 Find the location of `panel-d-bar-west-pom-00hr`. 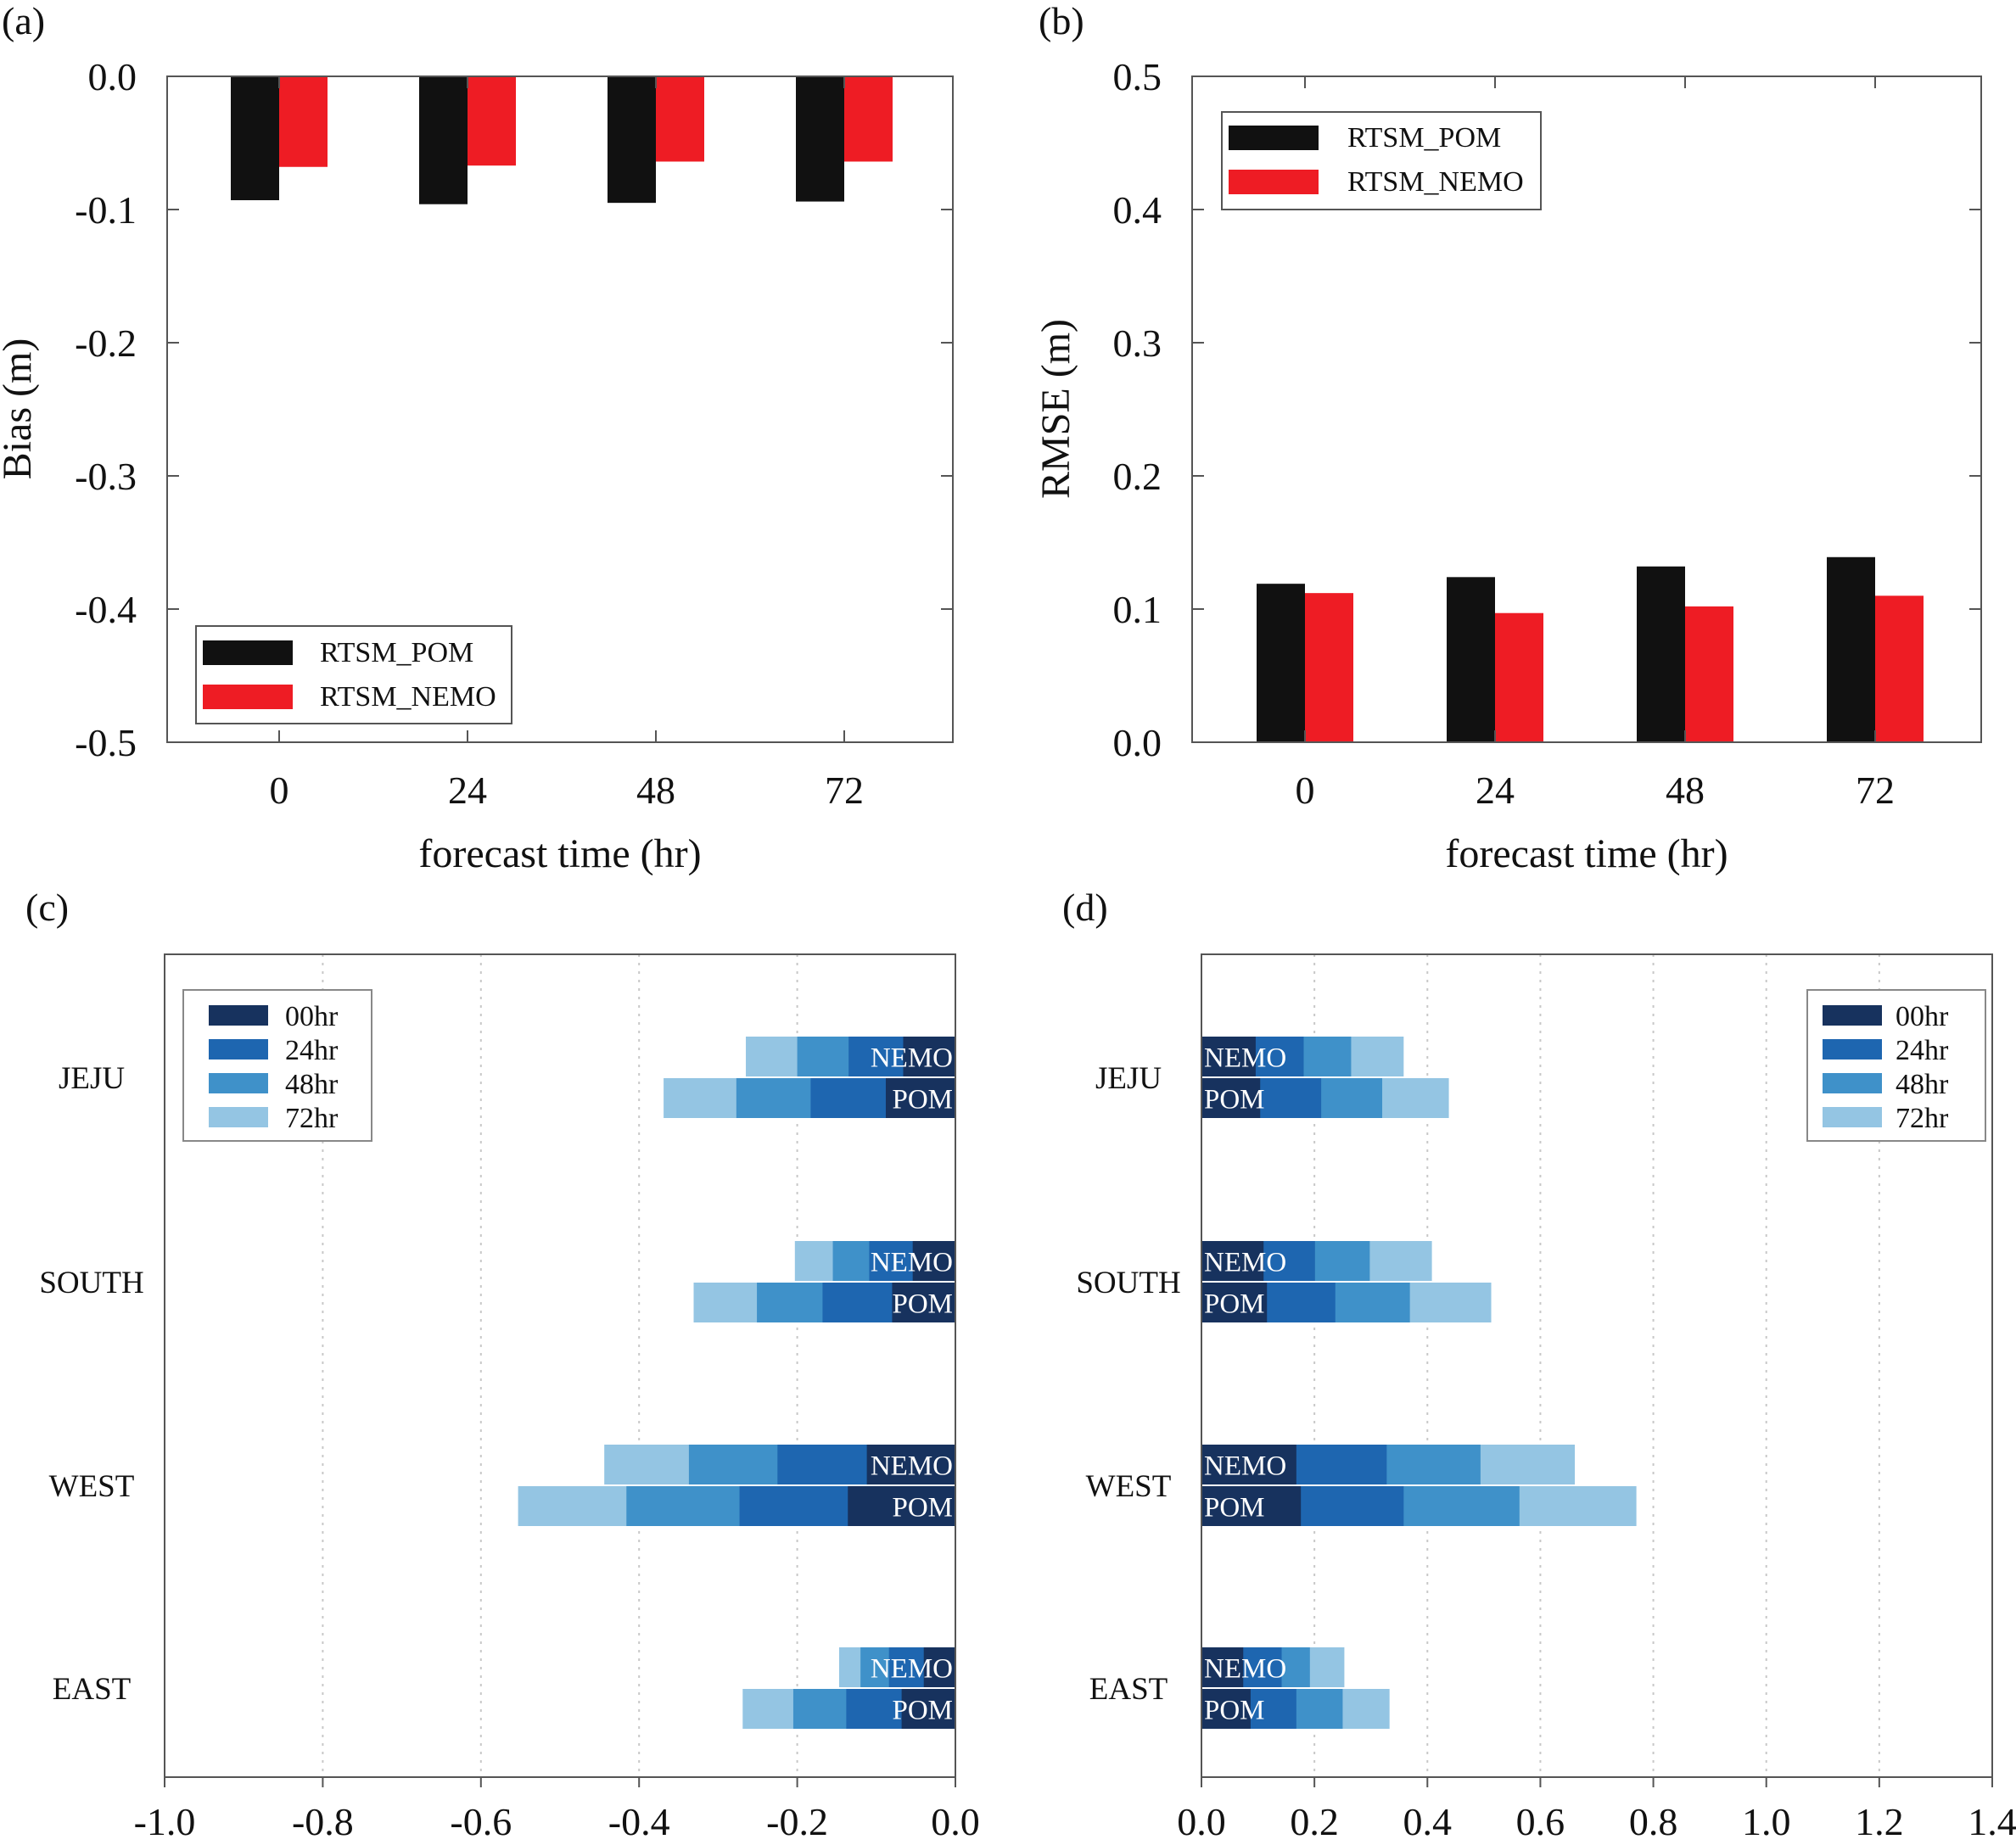

panel-d-bar-west-pom-00hr is located at coordinates (1251, 1506).